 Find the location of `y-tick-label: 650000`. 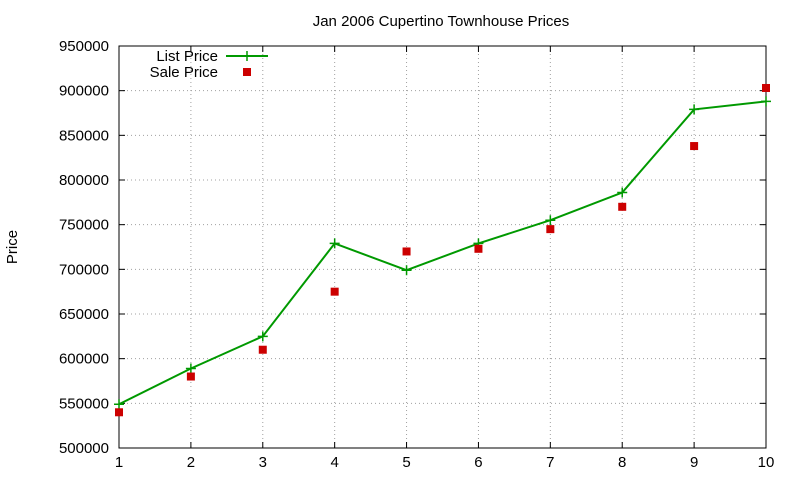

y-tick-label: 650000 is located at coordinates (84, 314).